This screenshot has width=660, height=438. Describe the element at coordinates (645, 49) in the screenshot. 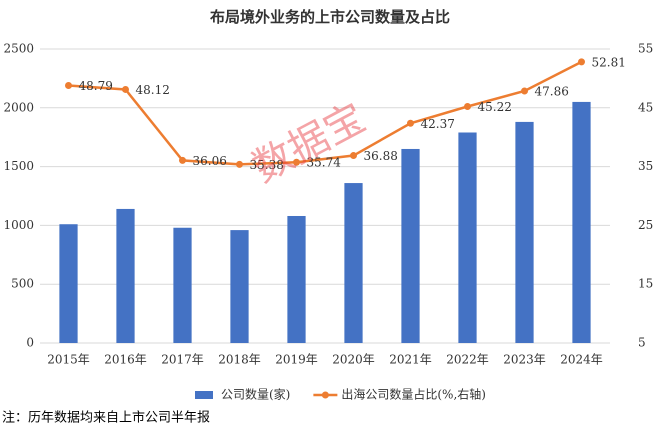

I see `y2-tick-label: 55` at that location.